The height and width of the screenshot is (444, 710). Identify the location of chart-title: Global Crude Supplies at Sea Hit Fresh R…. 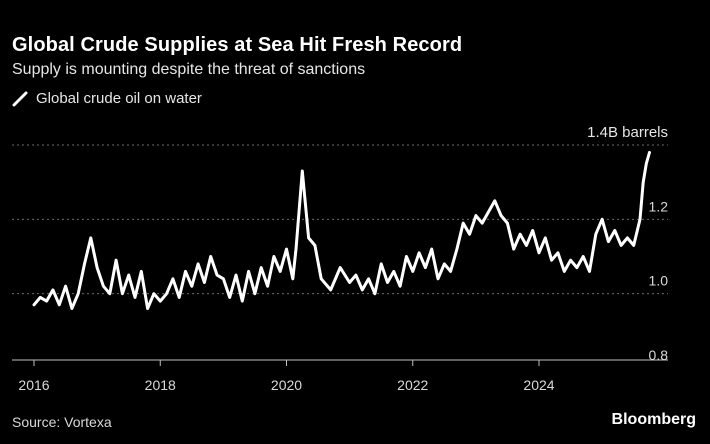
(237, 45).